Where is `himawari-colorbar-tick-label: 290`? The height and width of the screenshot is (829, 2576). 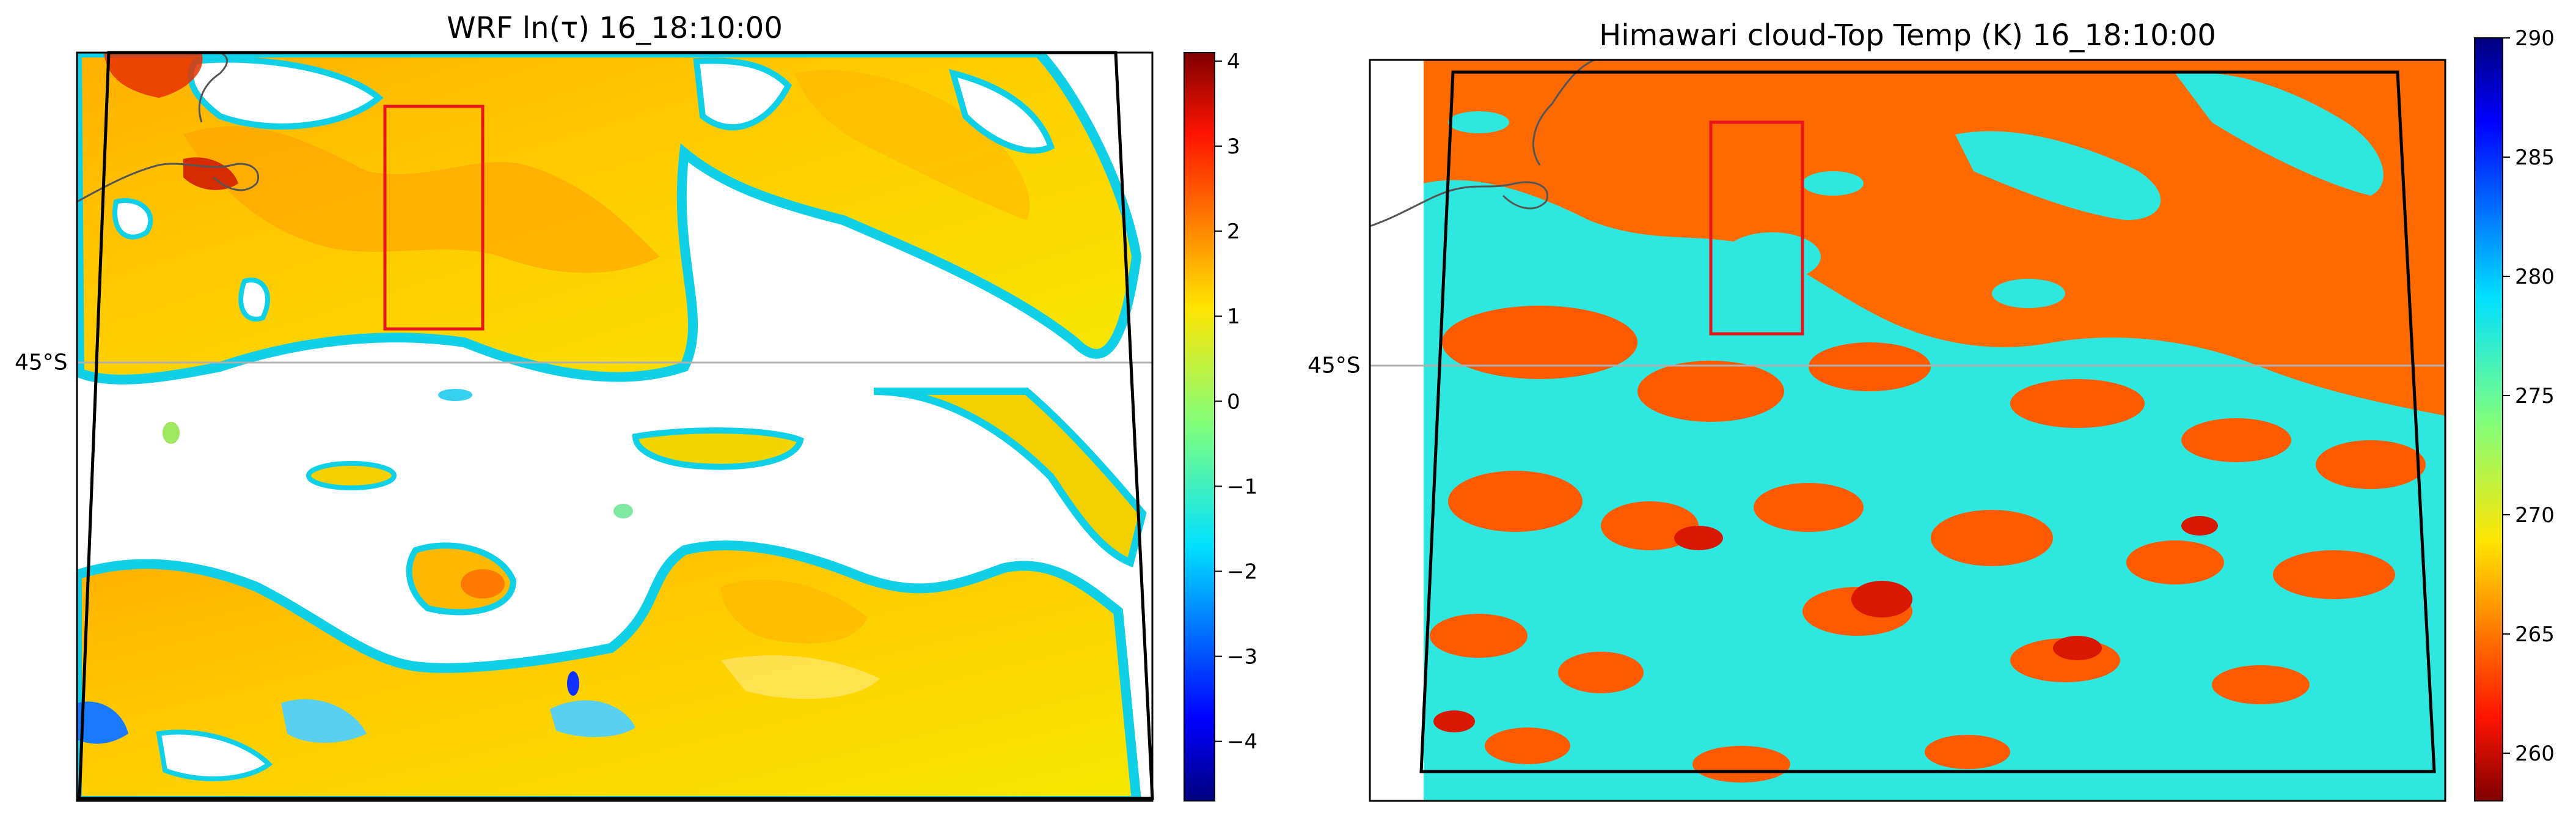 himawari-colorbar-tick-label: 290 is located at coordinates (2535, 38).